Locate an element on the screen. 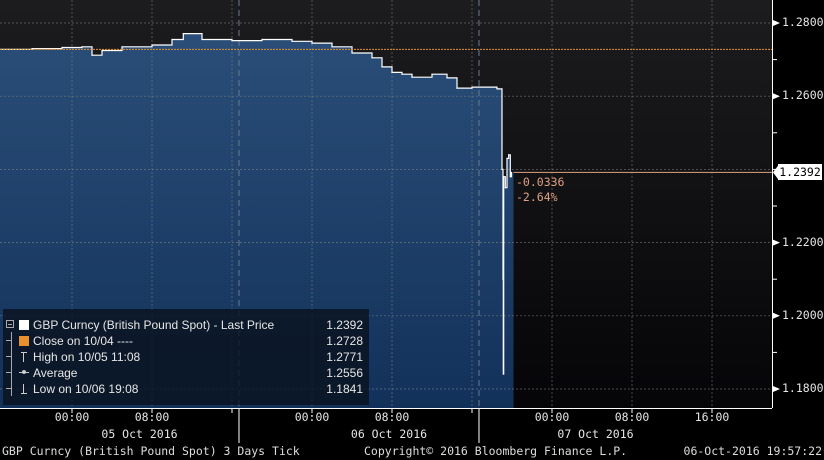 The image size is (824, 460). collapse-icon is located at coordinates (10, 324).